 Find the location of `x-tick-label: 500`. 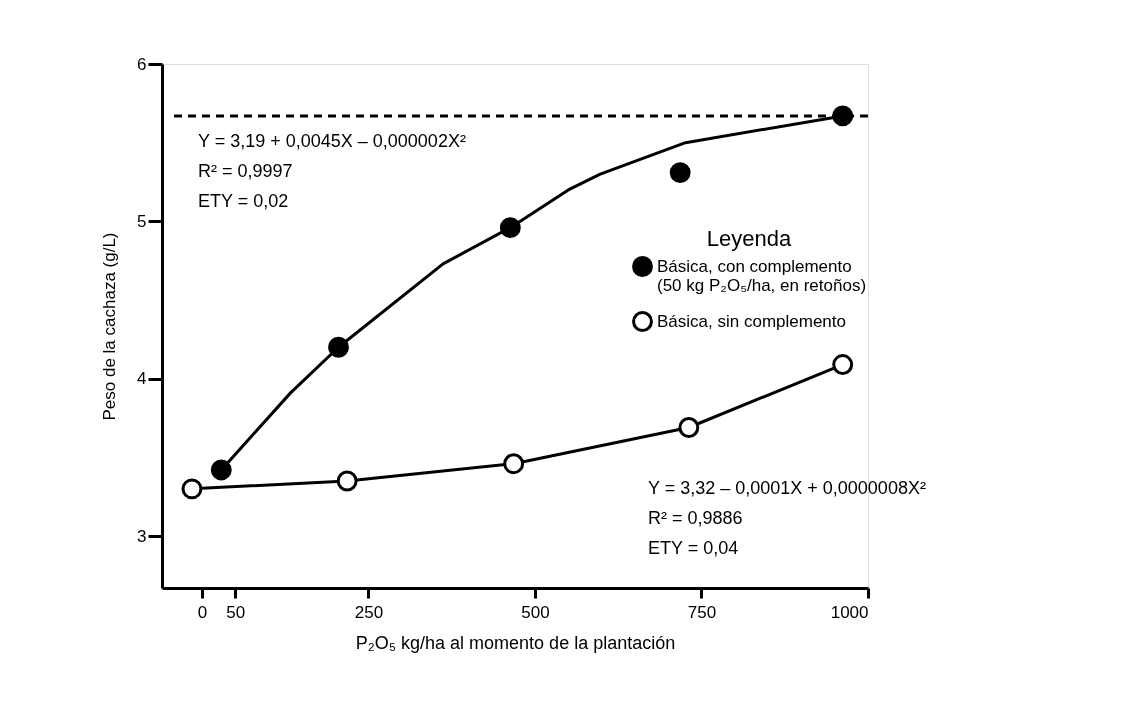

x-tick-label: 500 is located at coordinates (535, 612).